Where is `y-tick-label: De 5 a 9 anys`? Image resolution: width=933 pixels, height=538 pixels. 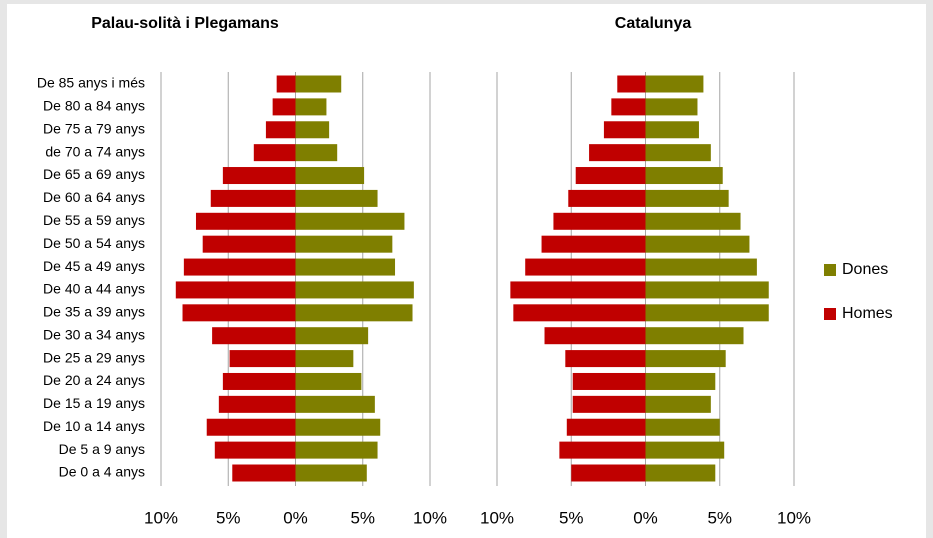 y-tick-label: De 5 a 9 anys is located at coordinates (102, 449).